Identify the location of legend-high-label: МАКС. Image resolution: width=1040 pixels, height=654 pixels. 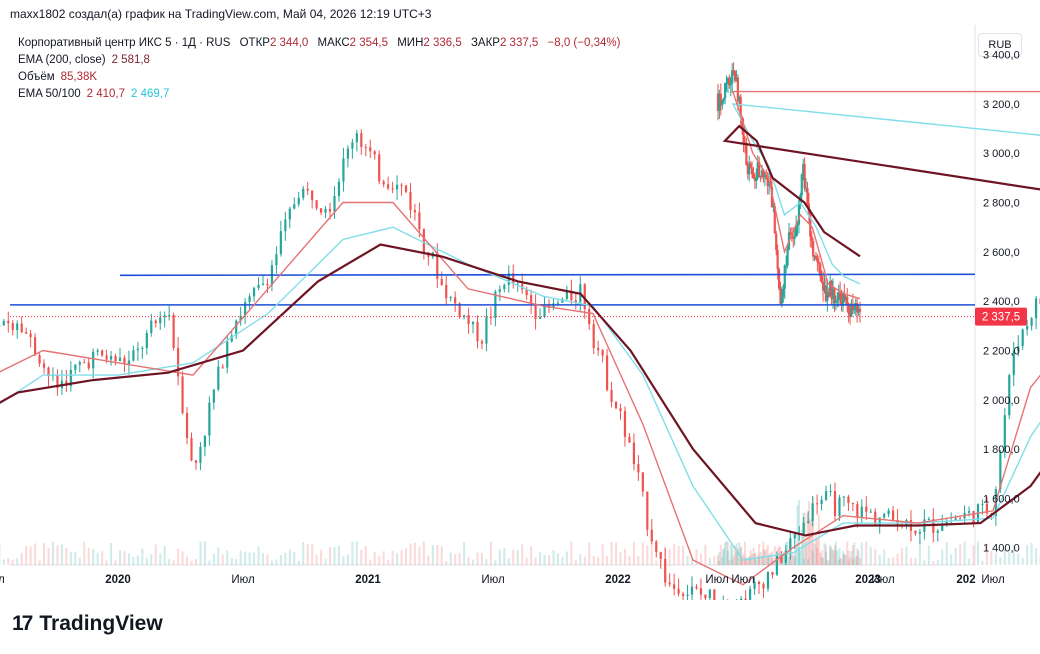
(333, 43).